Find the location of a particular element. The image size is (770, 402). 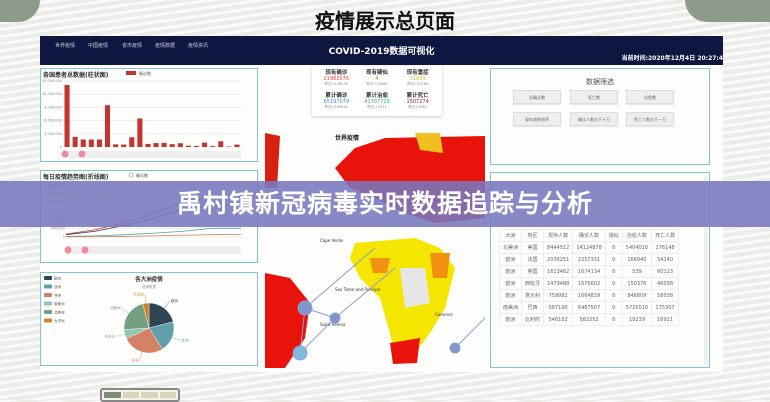

map-title: 世界疫情 is located at coordinates (347, 138).